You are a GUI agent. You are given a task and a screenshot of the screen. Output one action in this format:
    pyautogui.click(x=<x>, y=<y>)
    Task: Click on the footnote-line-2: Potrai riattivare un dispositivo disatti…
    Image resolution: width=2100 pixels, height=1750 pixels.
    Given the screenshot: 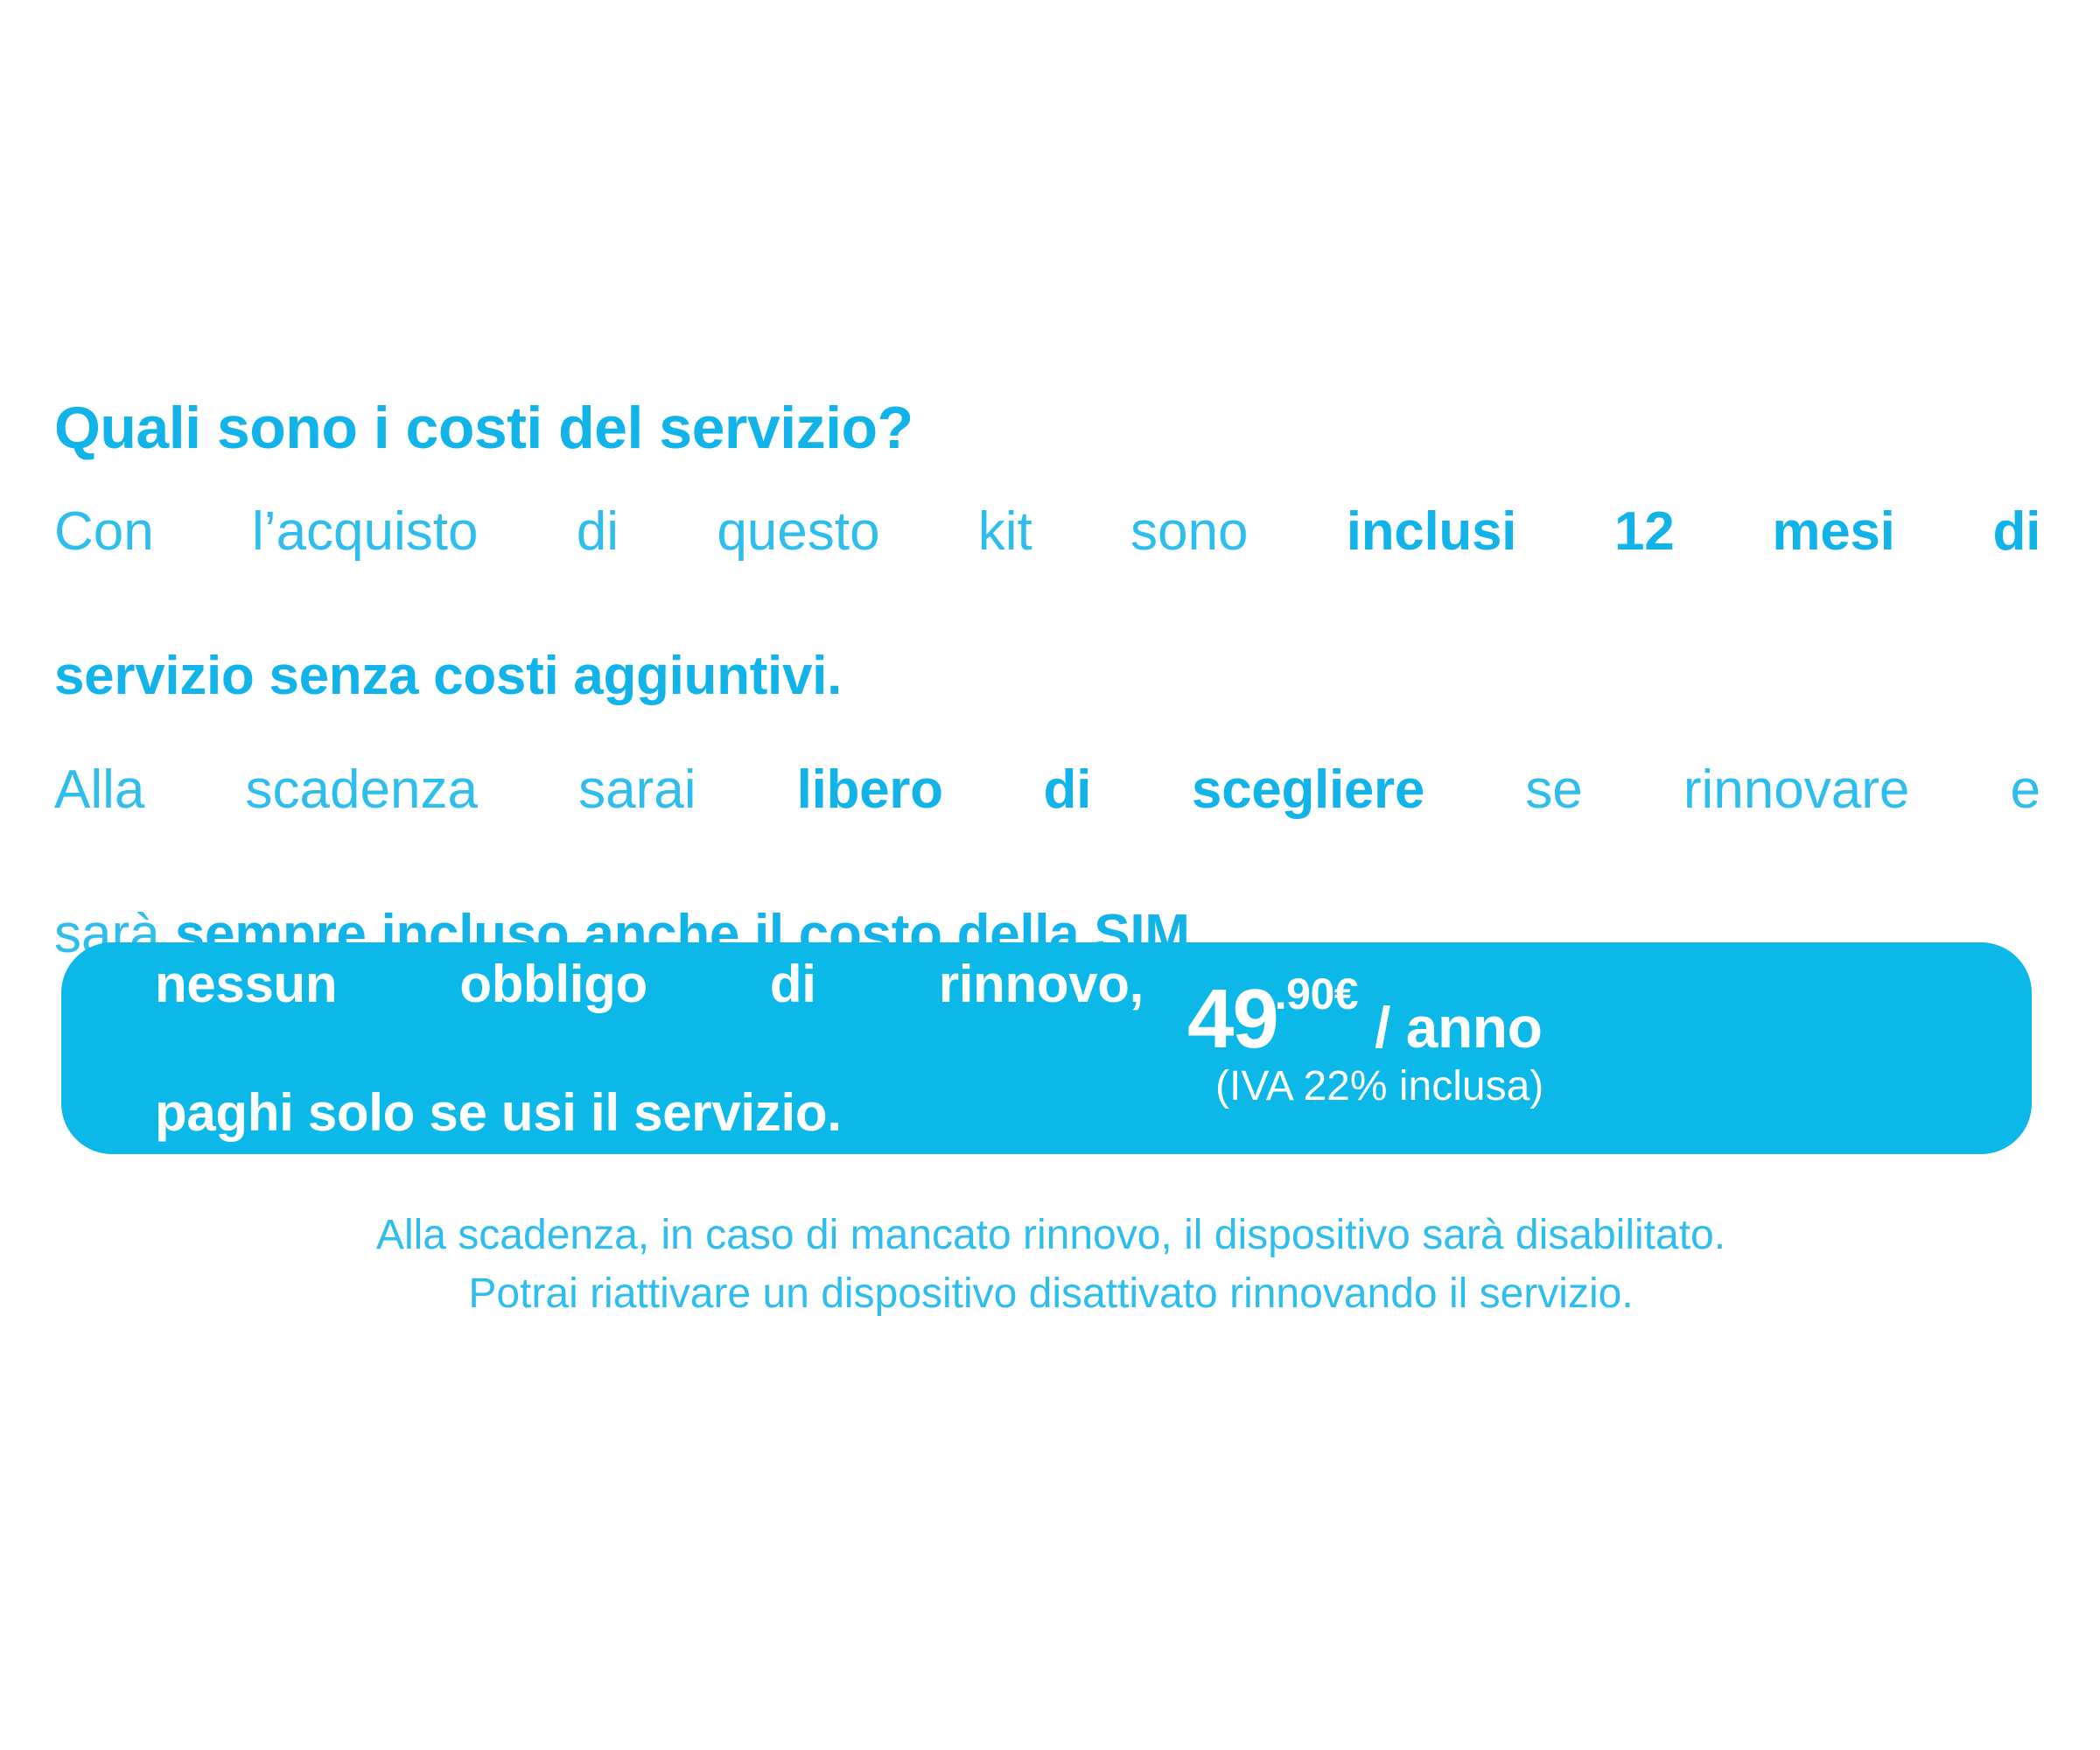 What is the action you would take?
    pyautogui.click(x=1051, y=1294)
    